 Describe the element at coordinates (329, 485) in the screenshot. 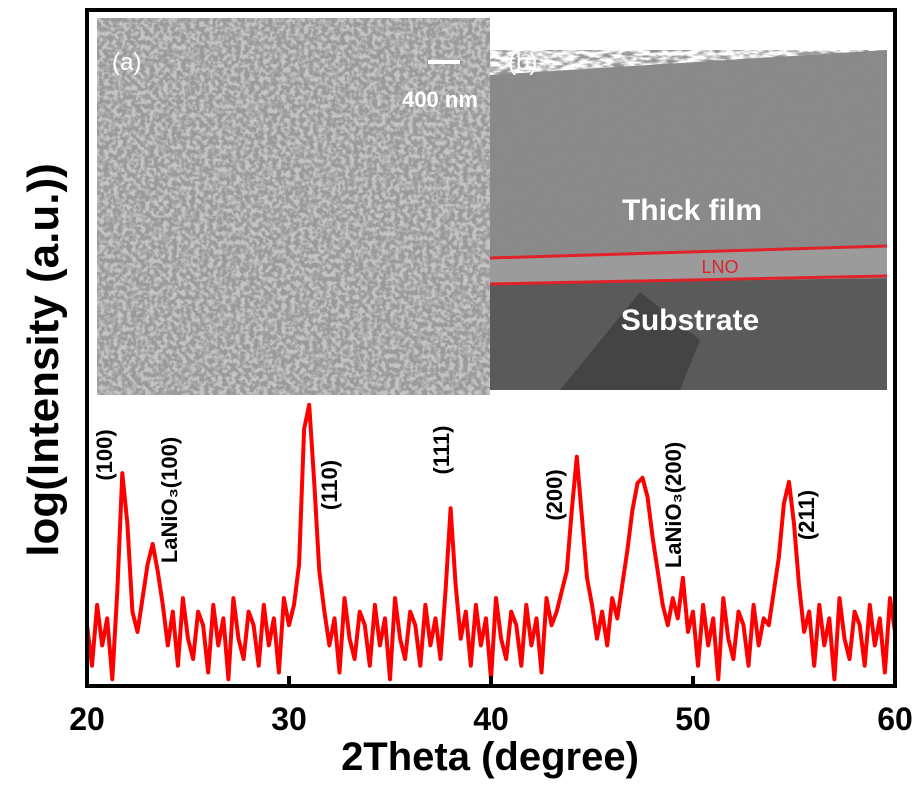

I see `peak-label: (110)` at that location.